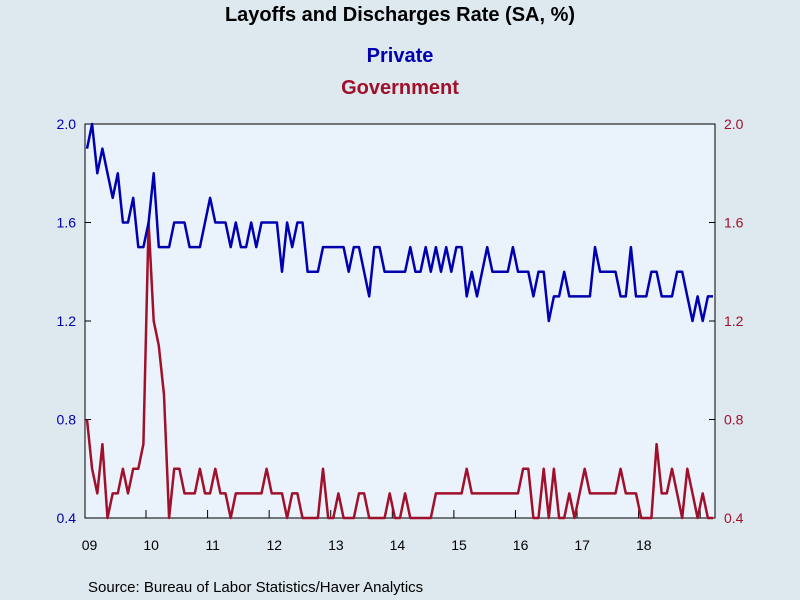  I want to click on right-y-tick-label: 1.2, so click(734, 321).